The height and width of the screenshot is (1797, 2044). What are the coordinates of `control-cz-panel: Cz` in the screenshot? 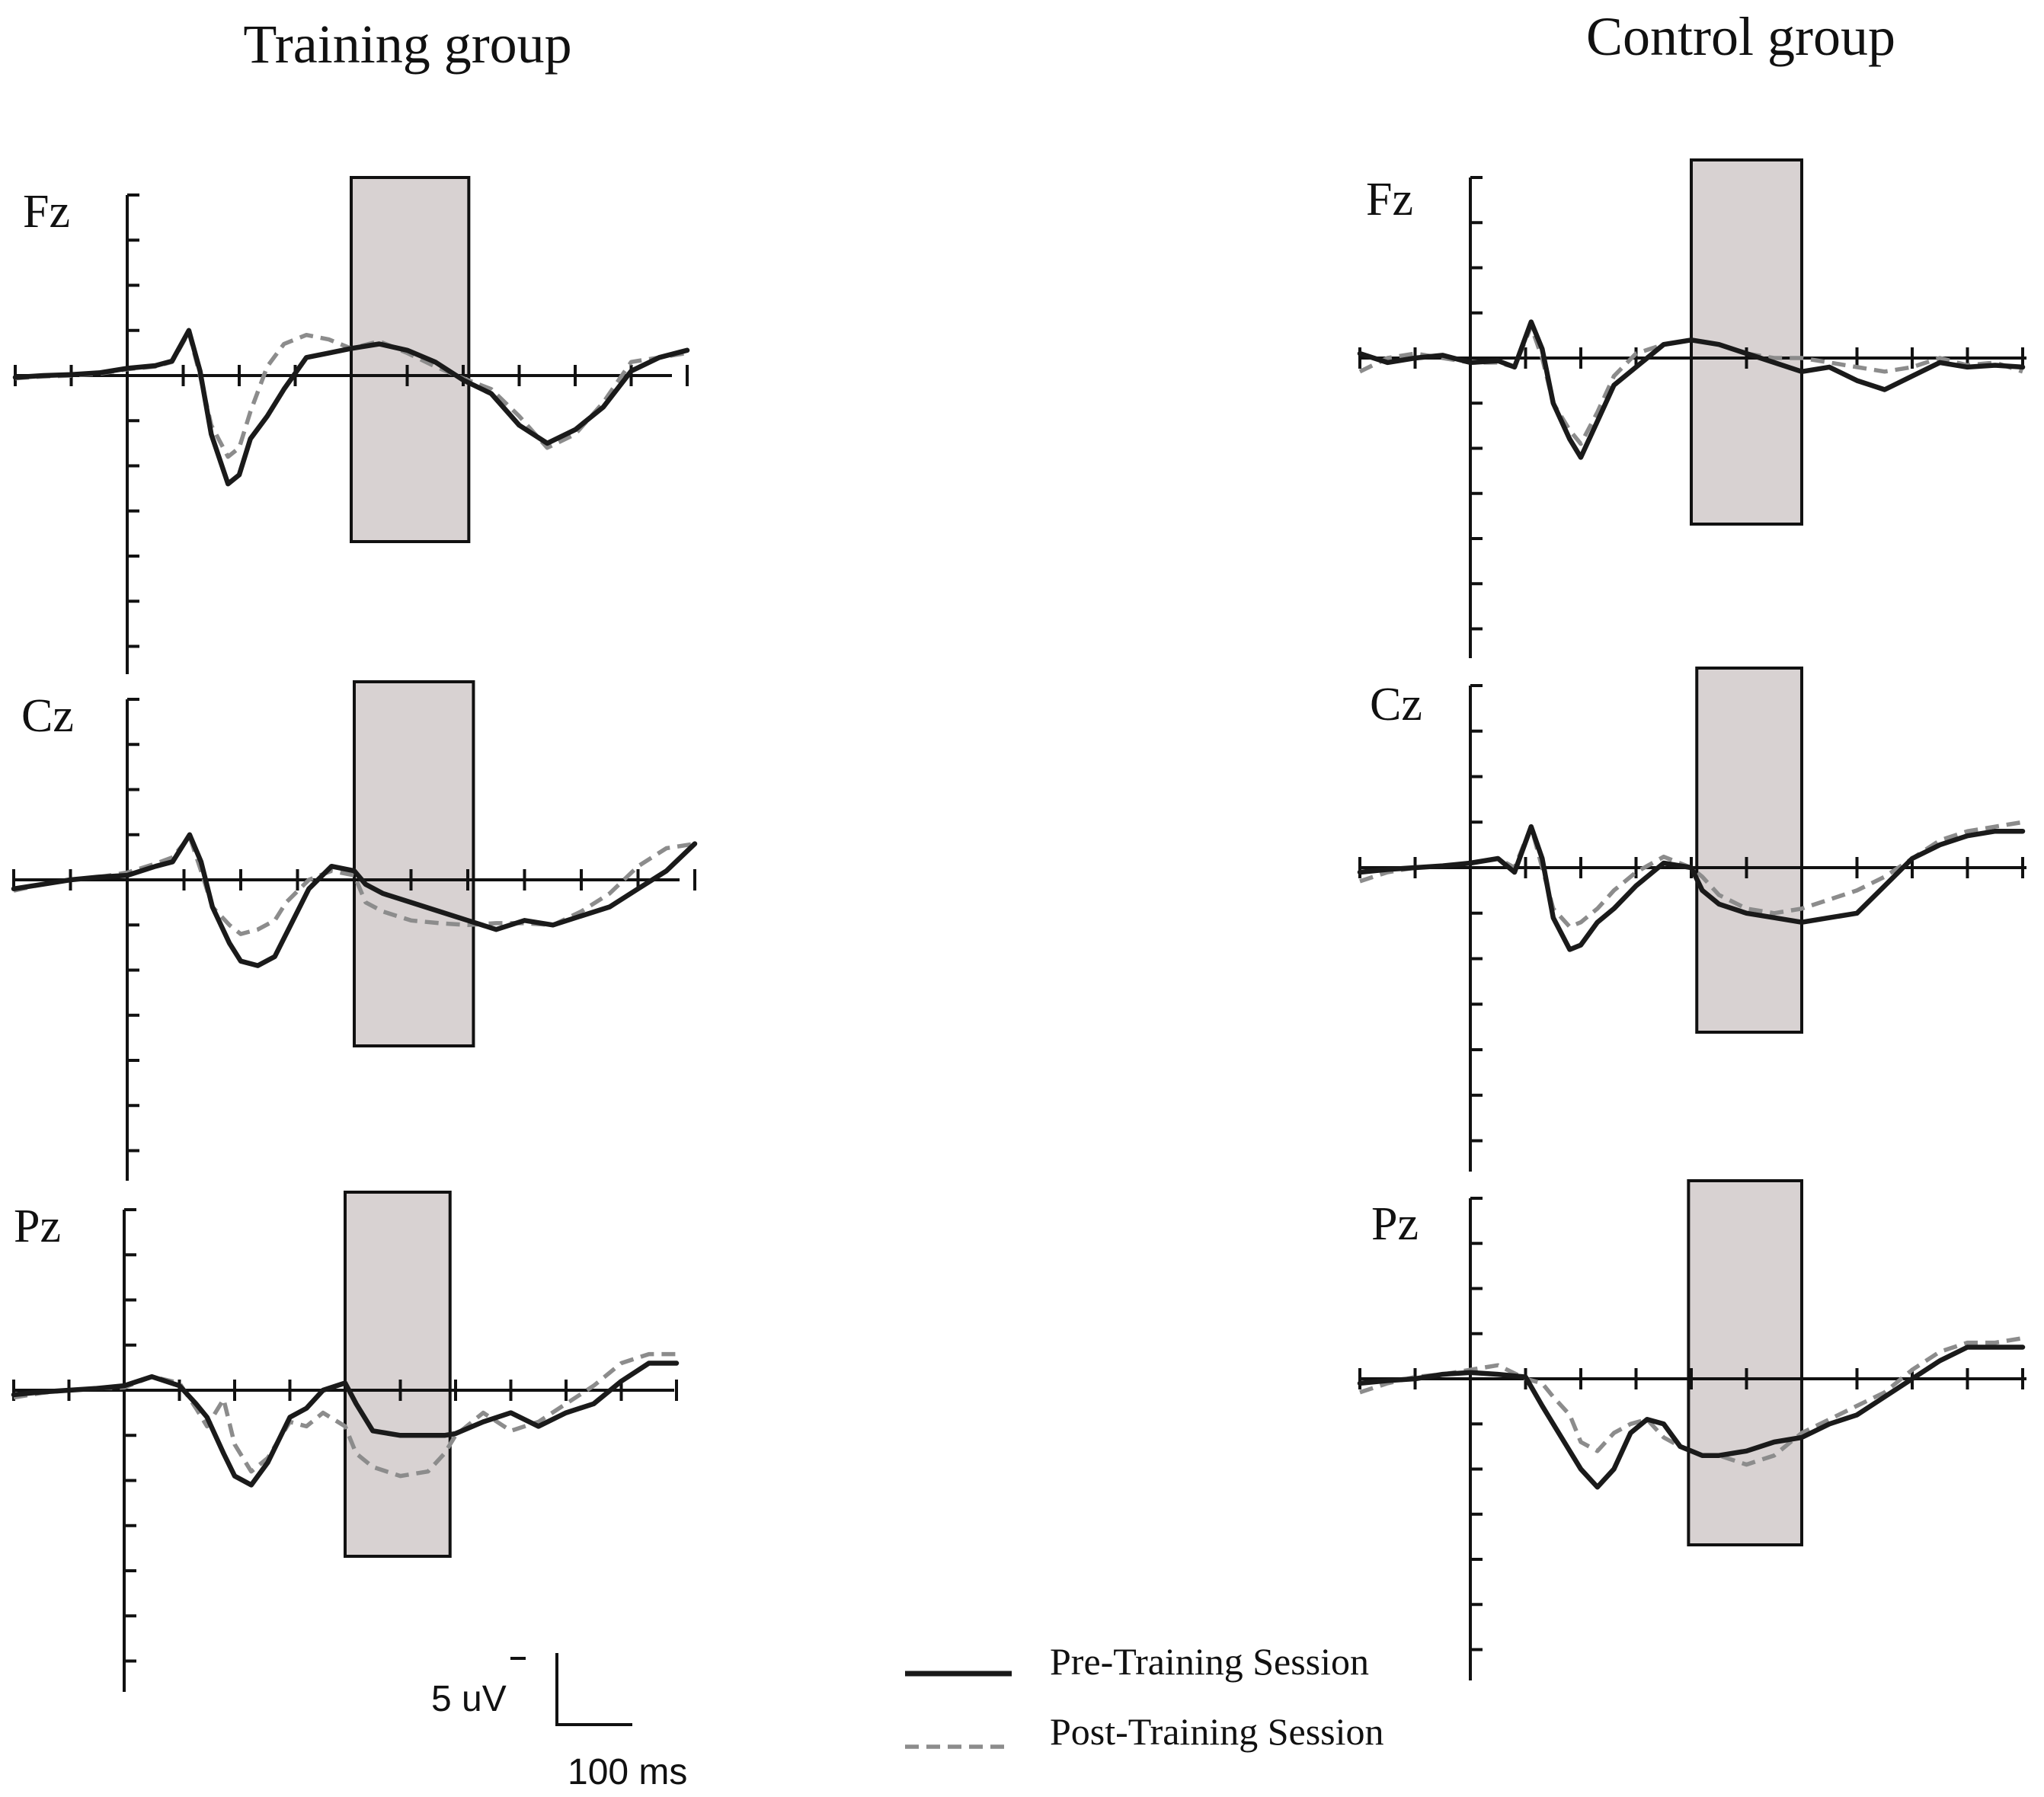 It's located at (1691, 919).